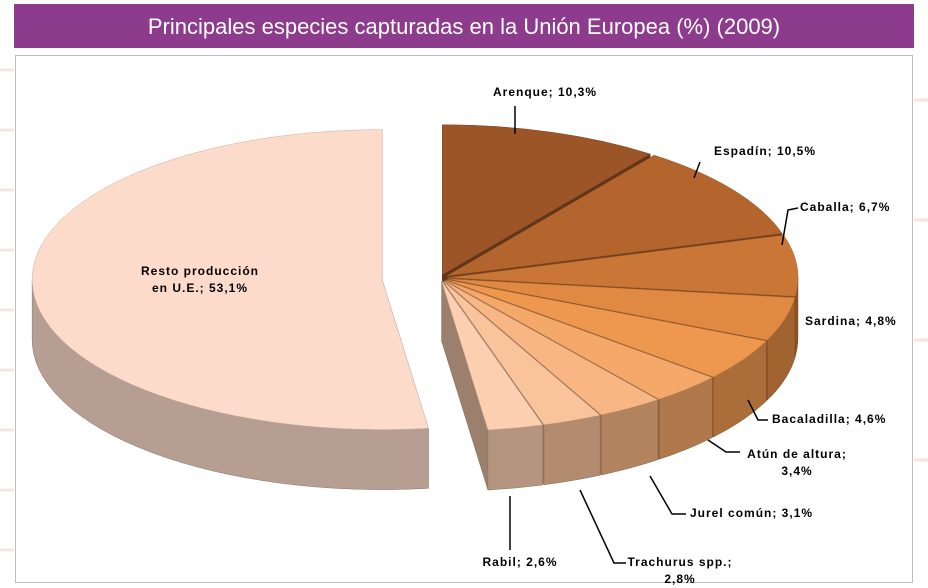  I want to click on data-label: Trachurus spp.;, so click(679, 562).